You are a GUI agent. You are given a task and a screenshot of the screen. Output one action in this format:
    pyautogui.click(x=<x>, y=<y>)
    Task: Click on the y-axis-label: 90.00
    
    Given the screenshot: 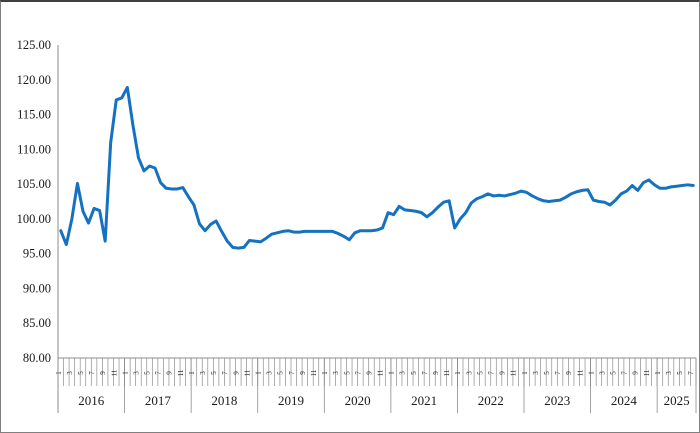 What is the action you would take?
    pyautogui.click(x=37, y=288)
    